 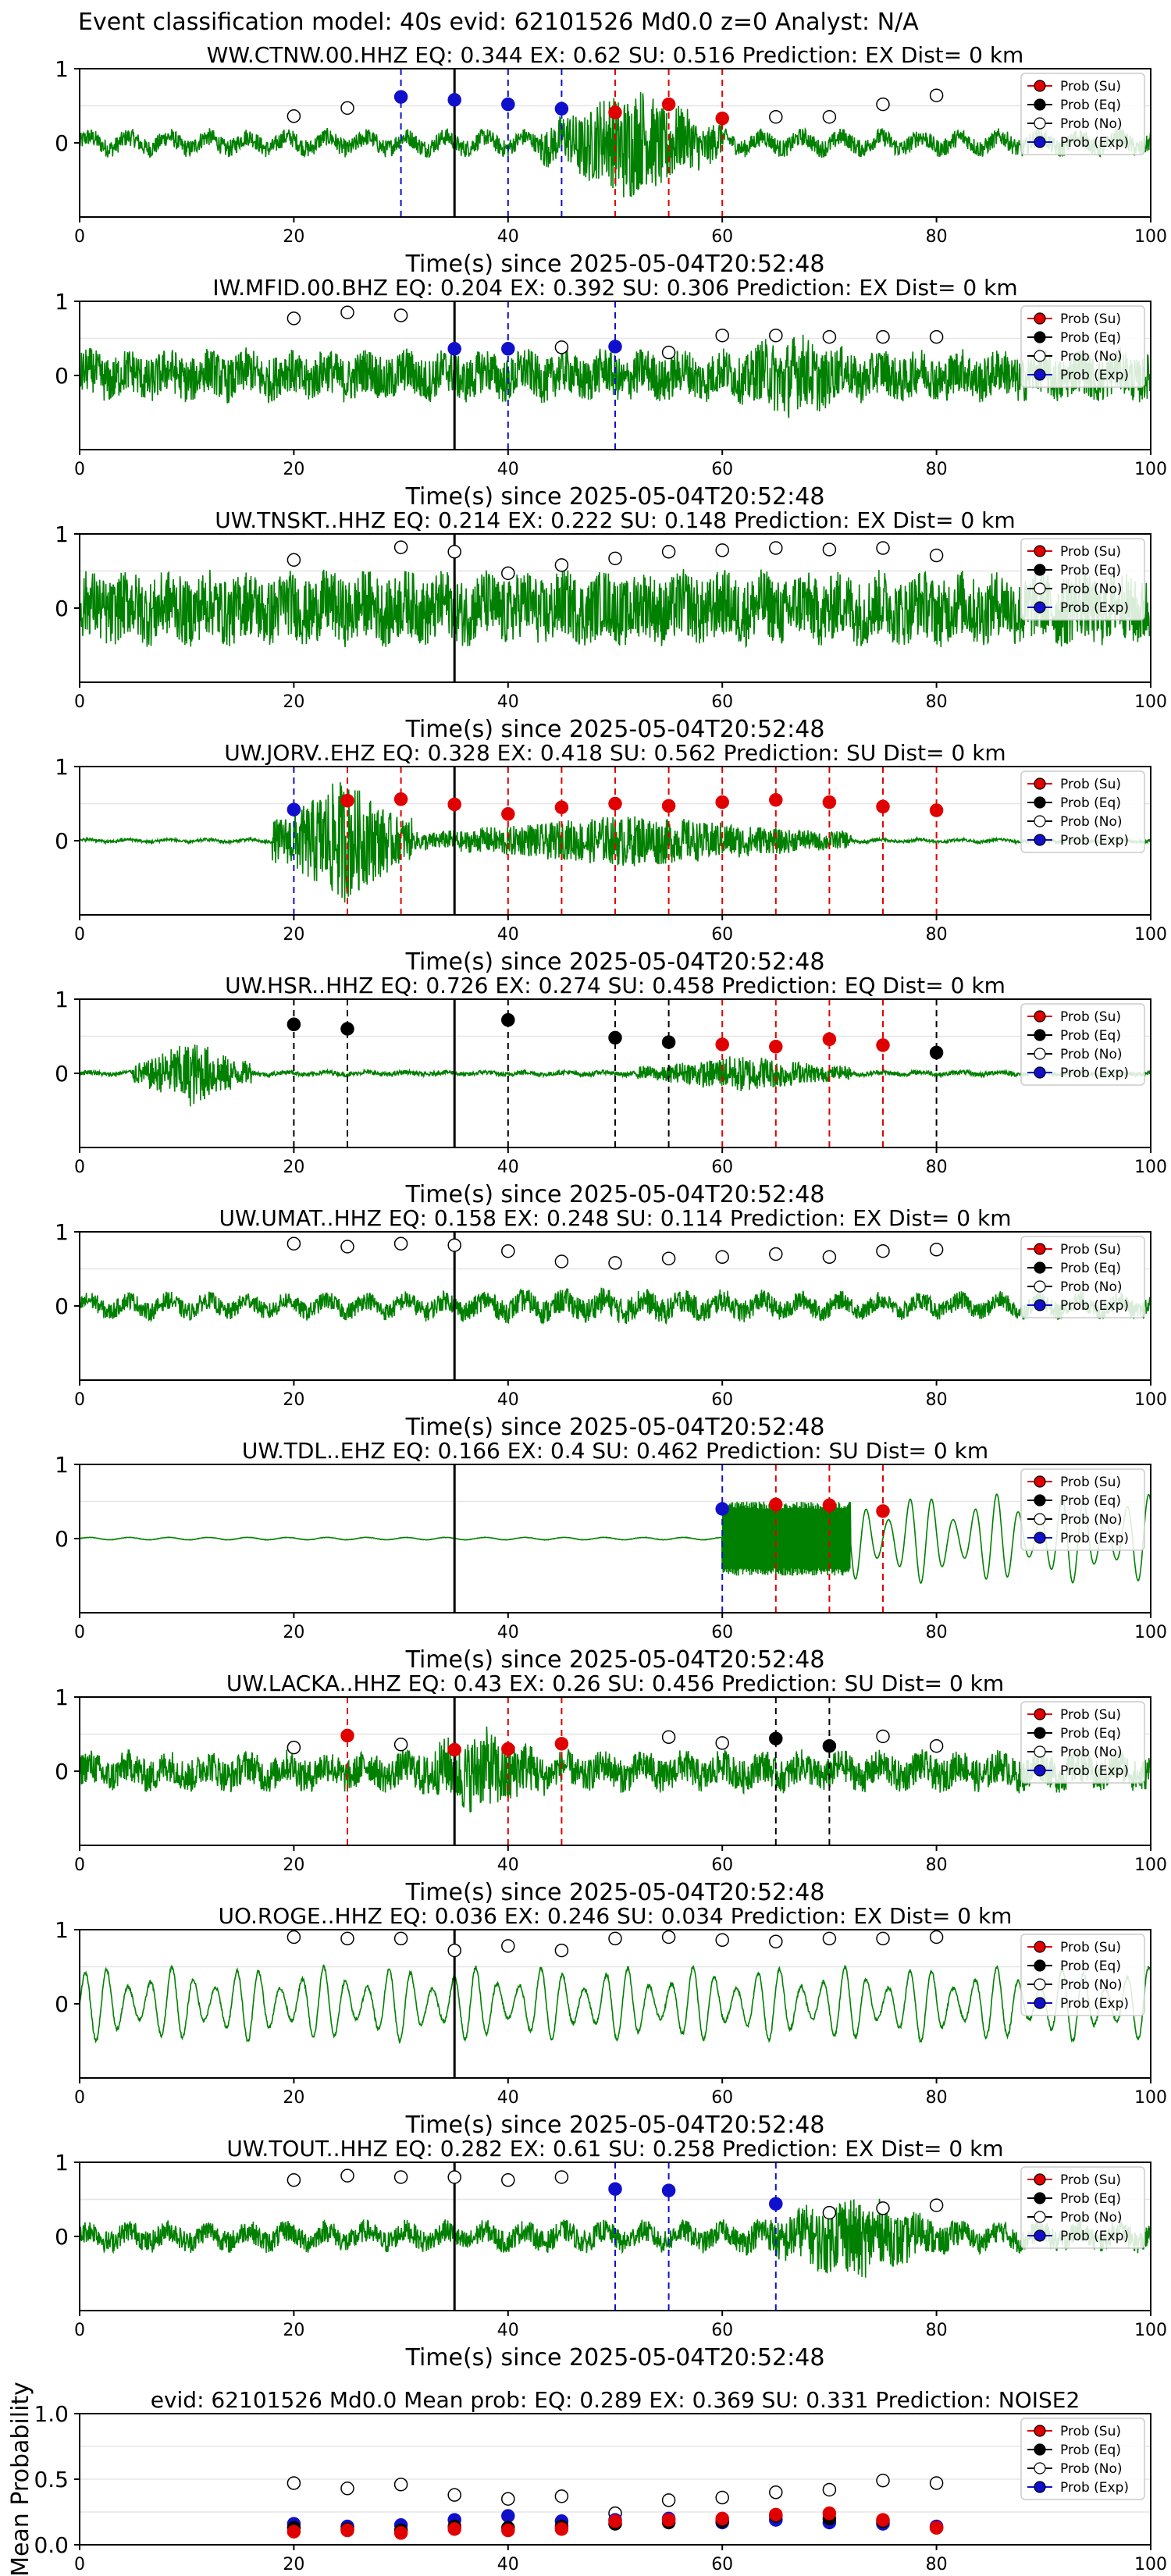 What do you see at coordinates (508, 2516) in the screenshot?
I see `mean-point-exp` at bounding box center [508, 2516].